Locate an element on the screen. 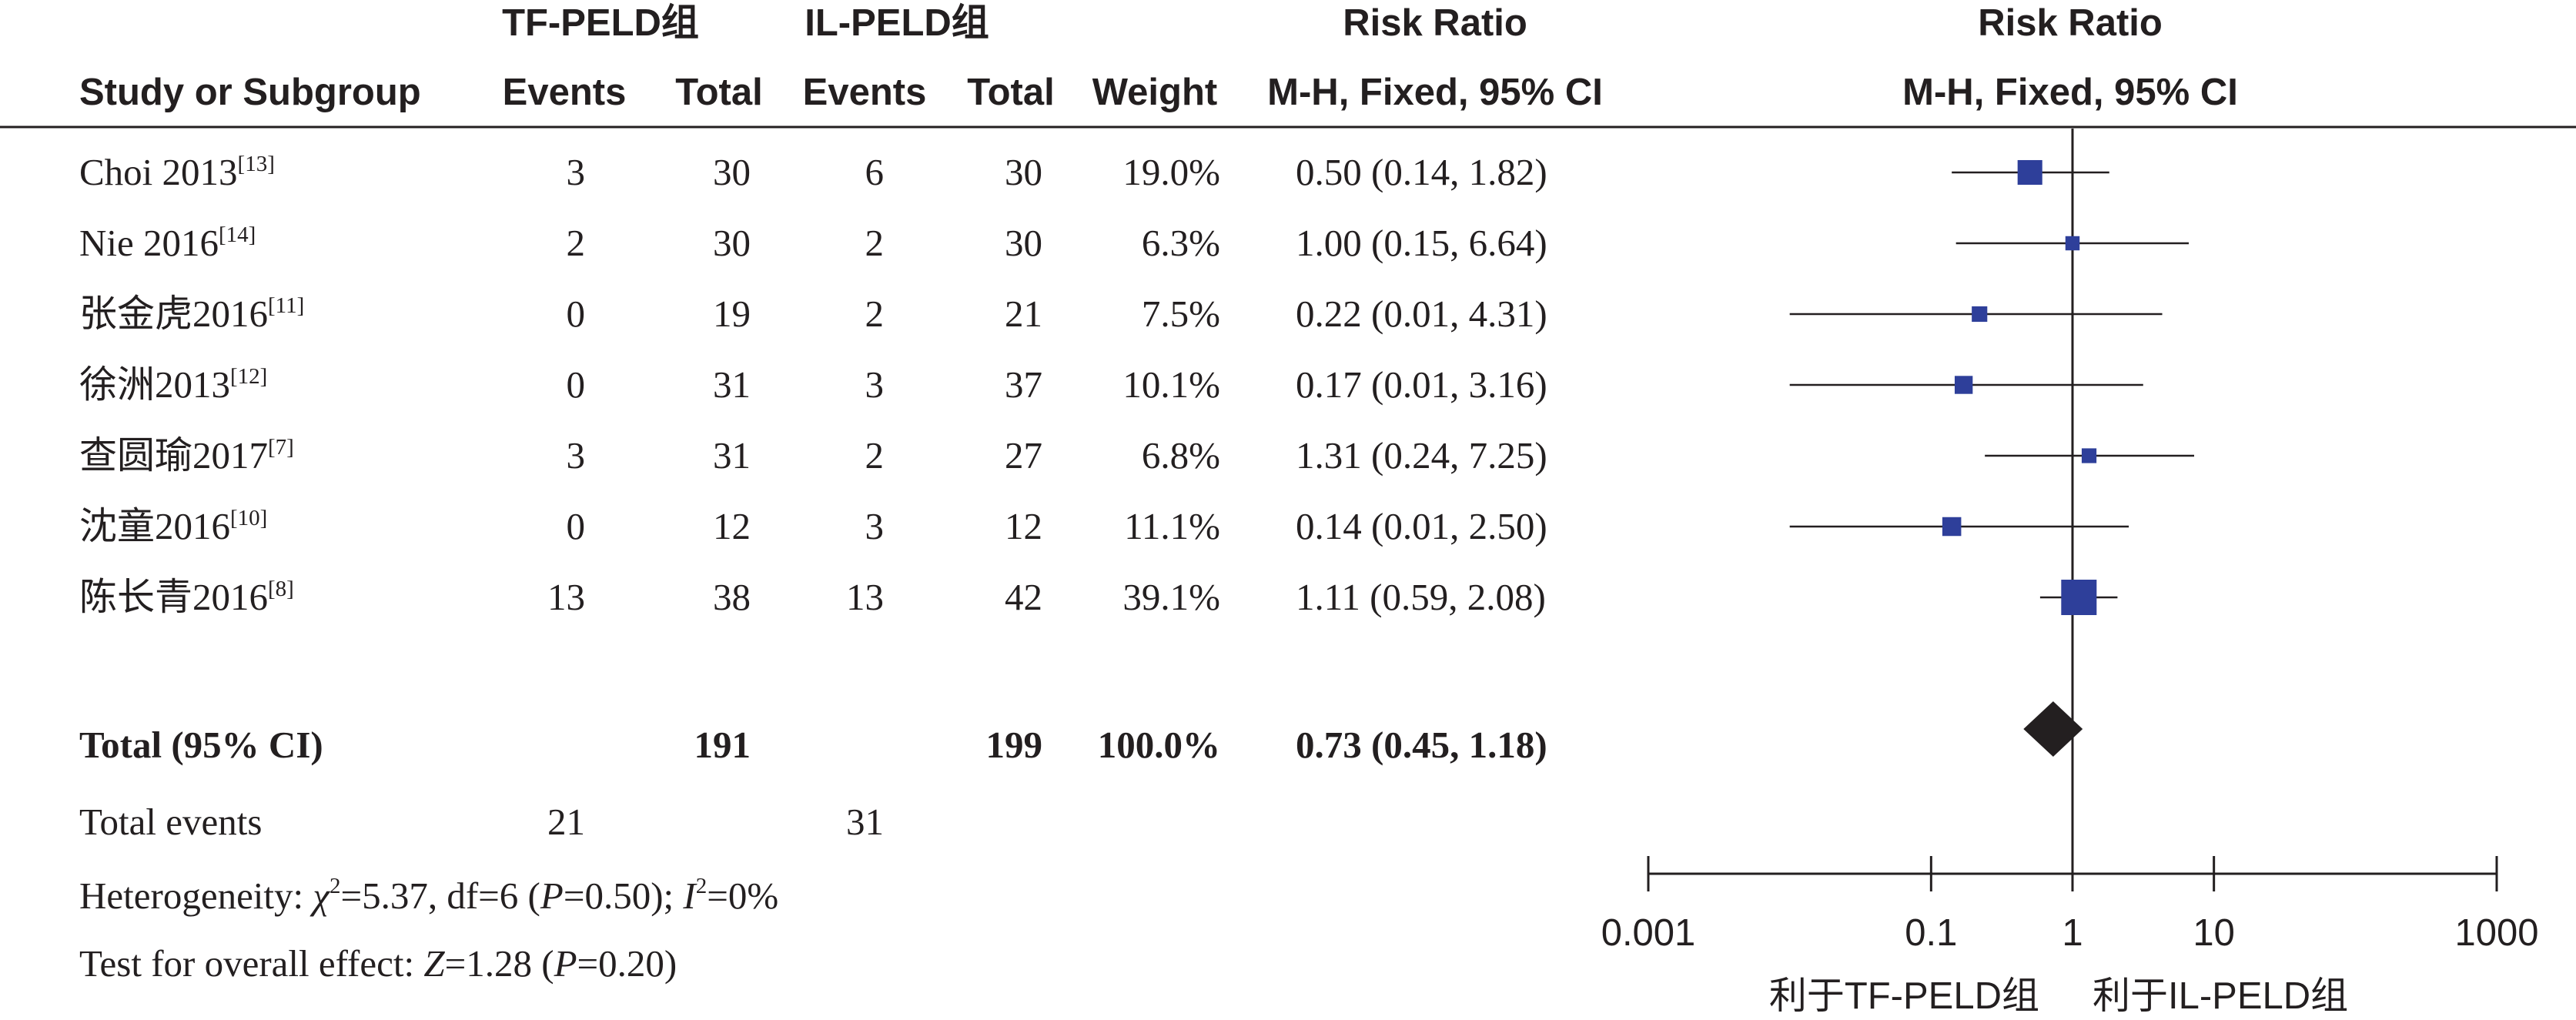 The height and width of the screenshot is (1020, 2576). study-name: 沈童2016[10] is located at coordinates (173, 526).